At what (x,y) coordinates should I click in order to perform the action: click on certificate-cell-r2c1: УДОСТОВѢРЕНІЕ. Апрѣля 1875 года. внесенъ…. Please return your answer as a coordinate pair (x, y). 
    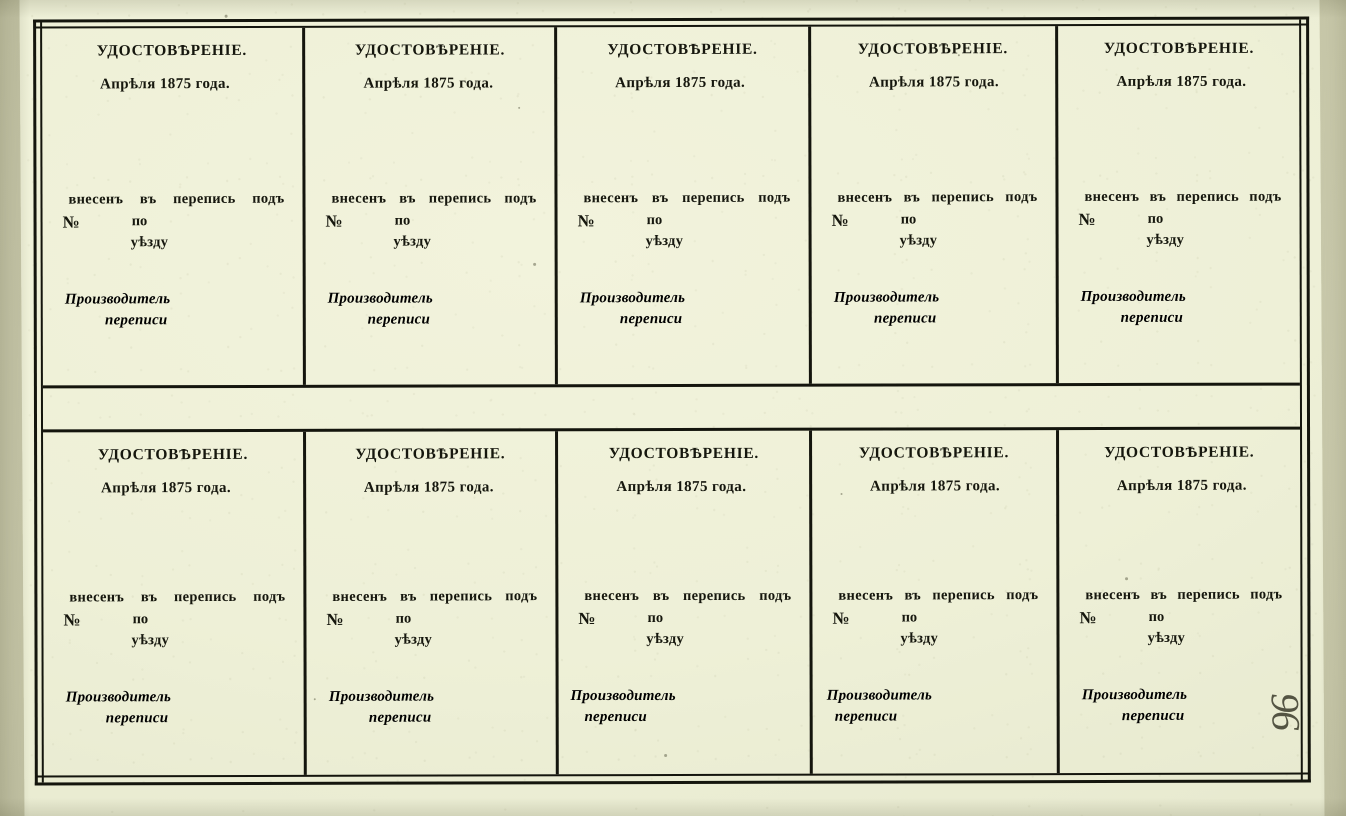
    Looking at the image, I should click on (173, 604).